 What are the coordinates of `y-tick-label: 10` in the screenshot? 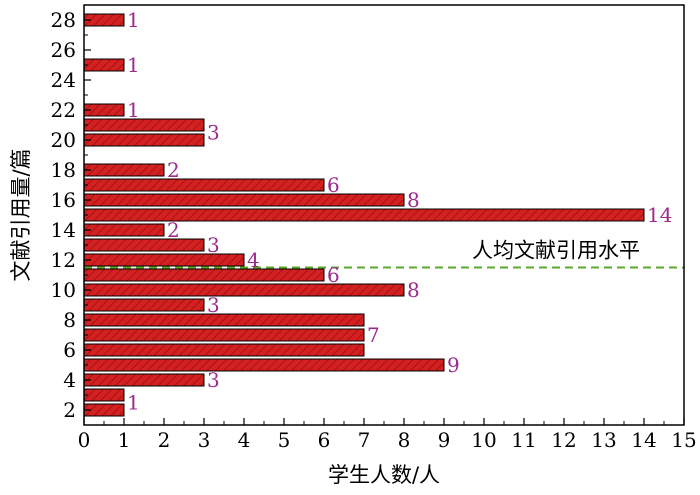 It's located at (63, 290).